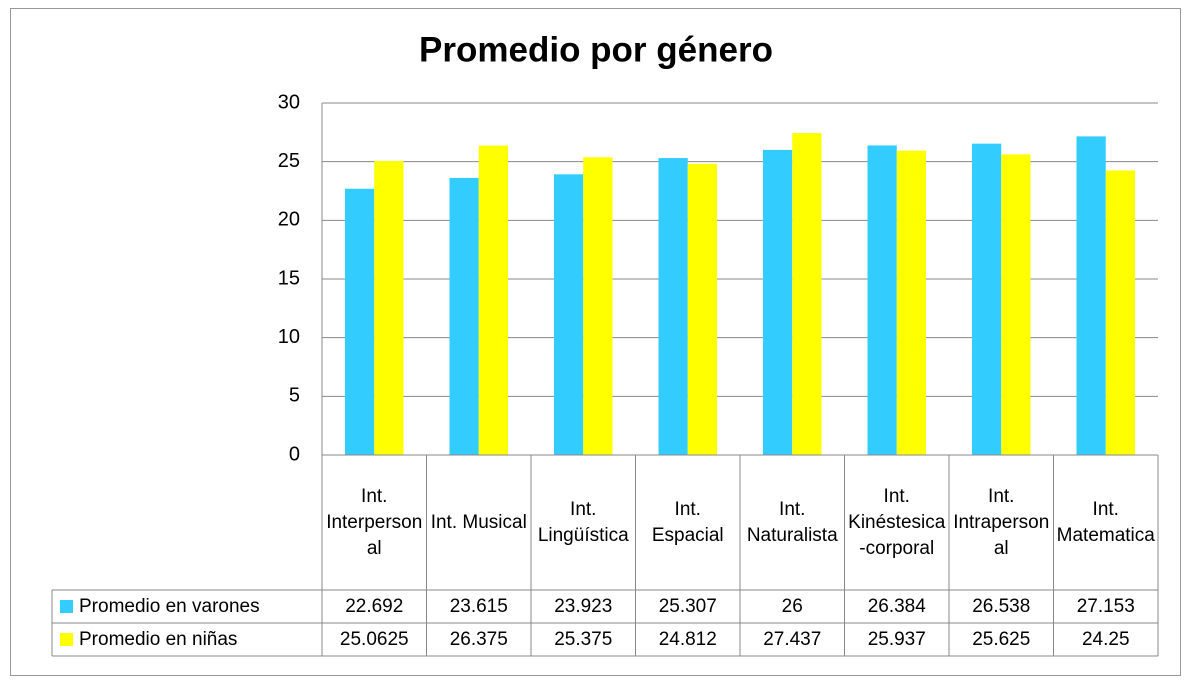  I want to click on data-table-value: 25.375, so click(583, 639).